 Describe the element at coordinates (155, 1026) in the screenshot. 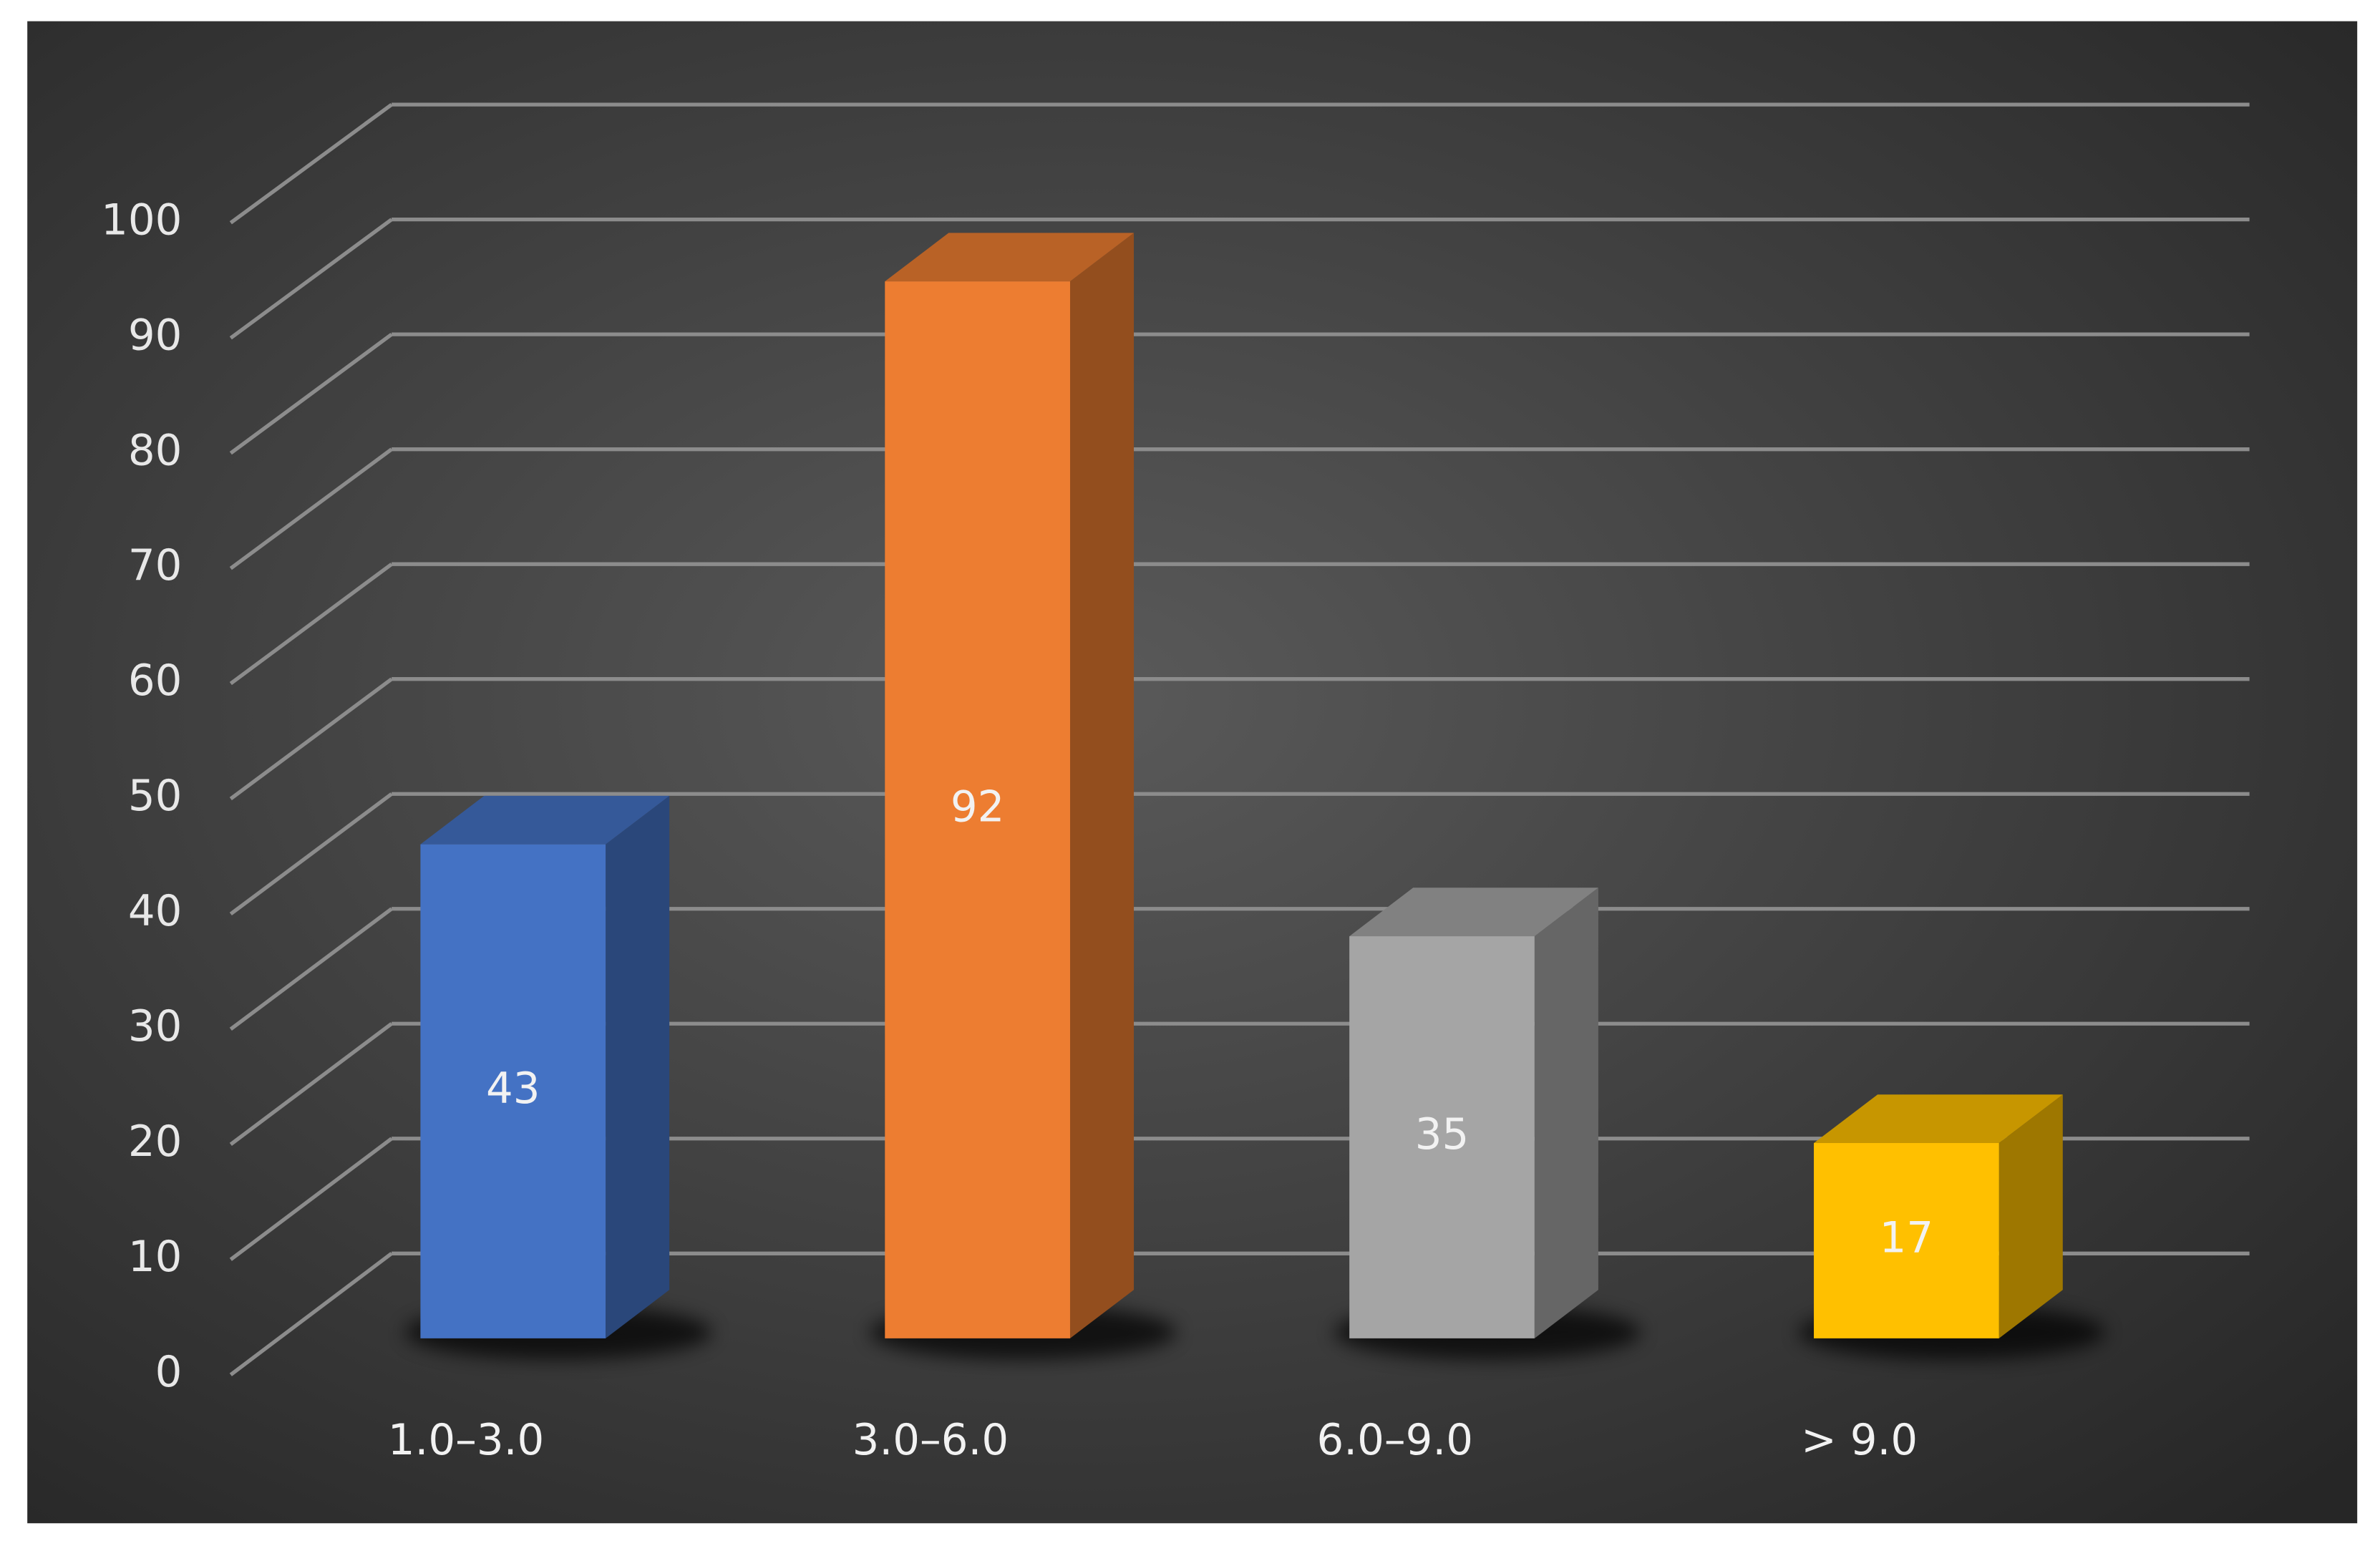

I see `y-tick-label: 30` at that location.